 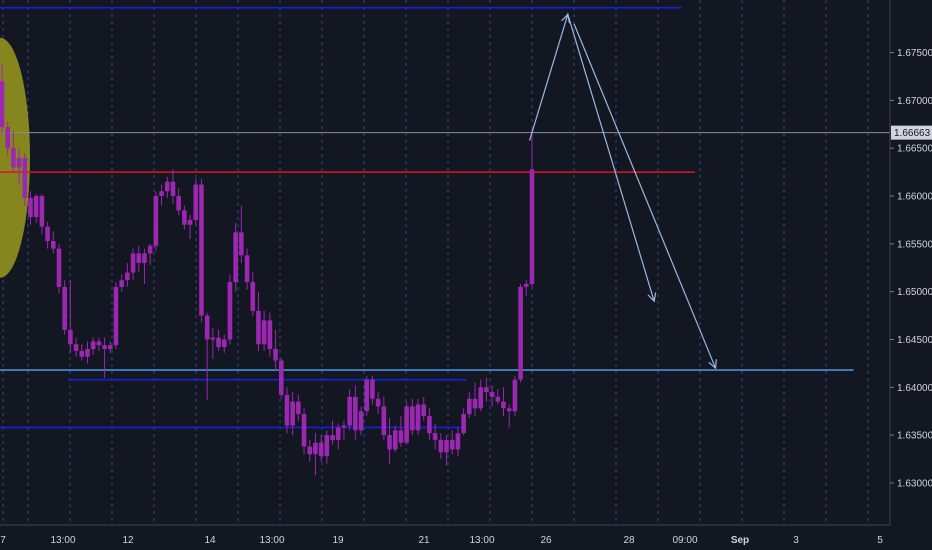 I want to click on price-tick-label: 1.64500, so click(x=914, y=340).